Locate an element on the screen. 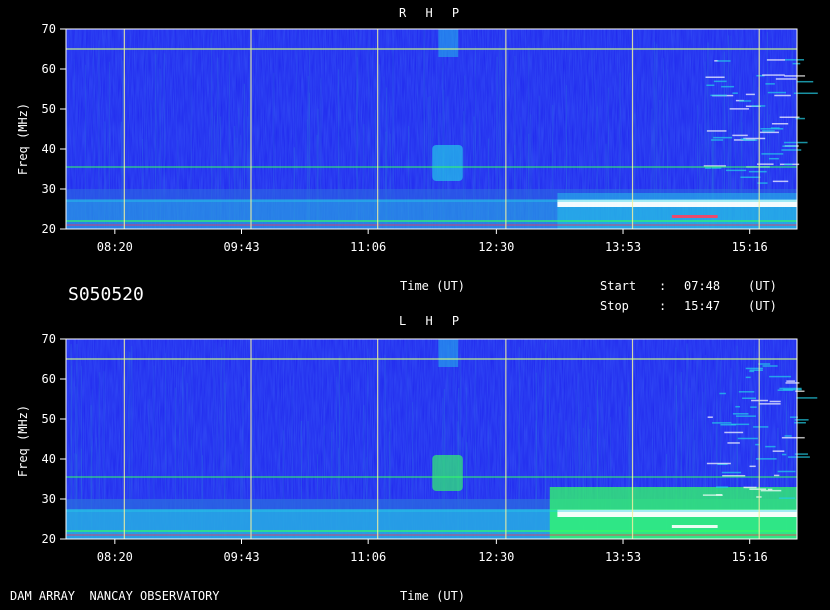 Image resolution: width=830 pixels, height=610 pixels. stop-unit: (UT) is located at coordinates (762, 306).